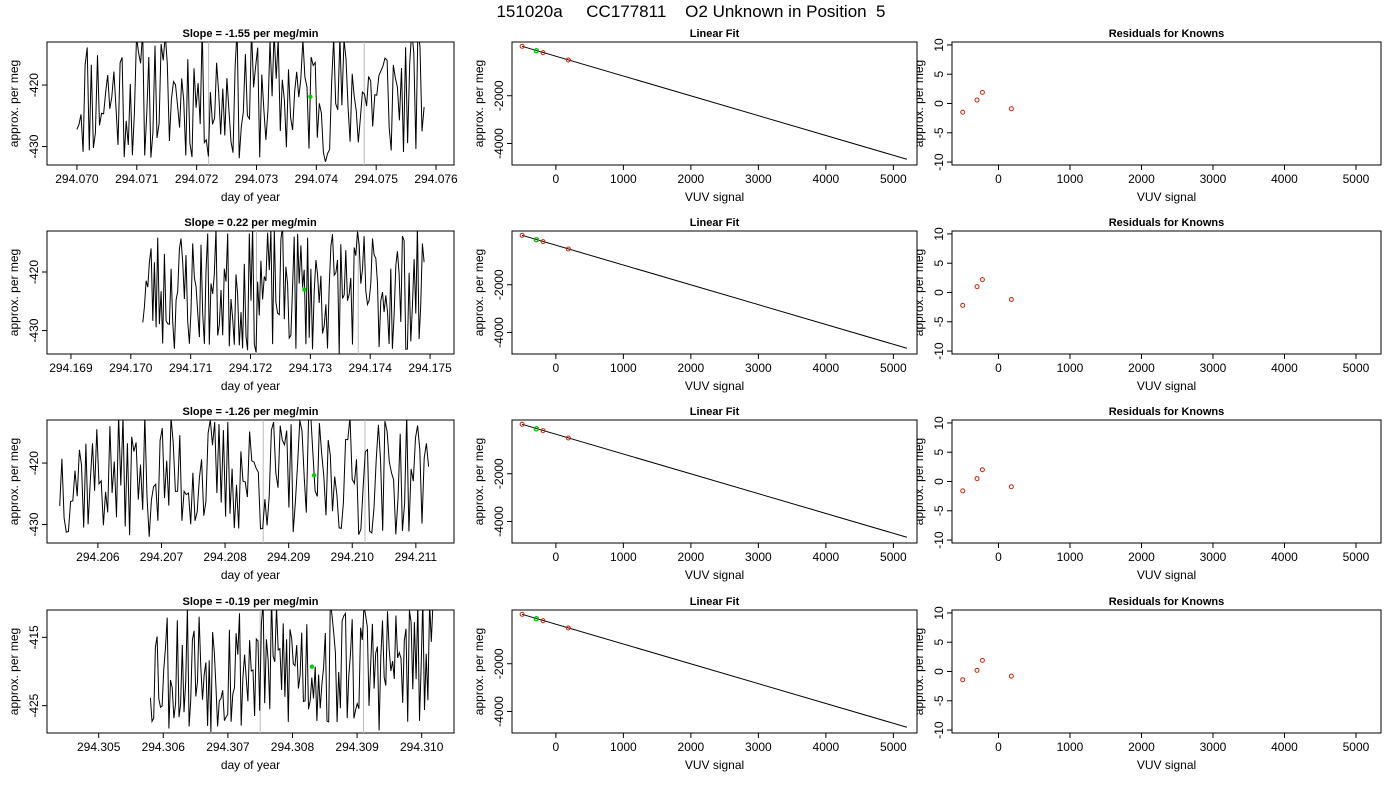  Describe the element at coordinates (251, 368) in the screenshot. I see `x-tick-label: 294.172` at that location.